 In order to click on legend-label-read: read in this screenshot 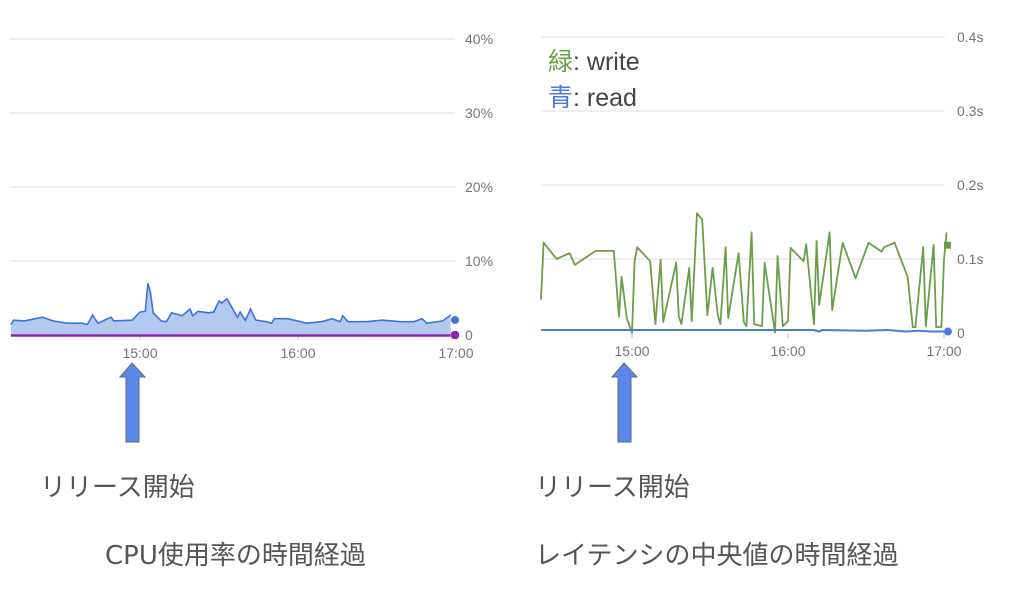, I will do `click(611, 98)`.